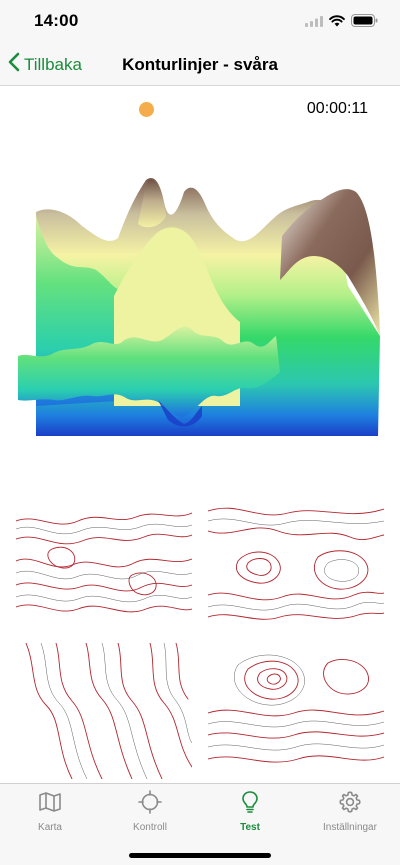  What do you see at coordinates (56, 20) in the screenshot?
I see `status-time: 14:00` at bounding box center [56, 20].